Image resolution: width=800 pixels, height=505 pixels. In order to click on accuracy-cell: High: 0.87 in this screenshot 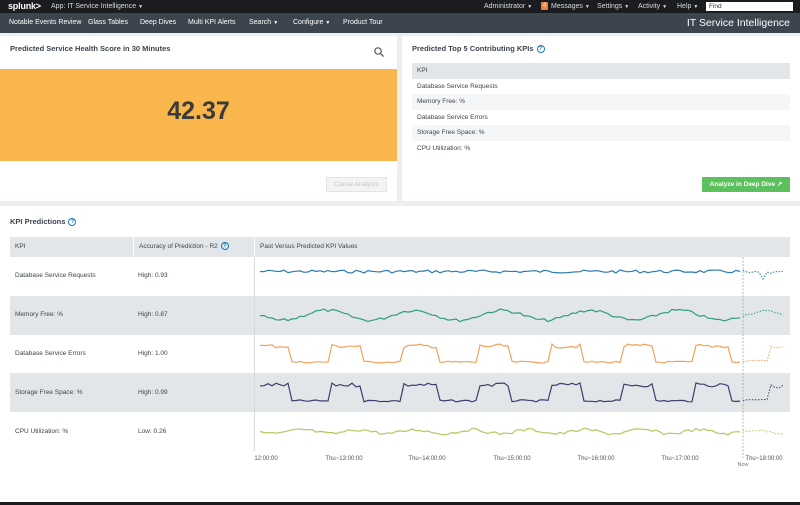, I will do `click(153, 314)`.